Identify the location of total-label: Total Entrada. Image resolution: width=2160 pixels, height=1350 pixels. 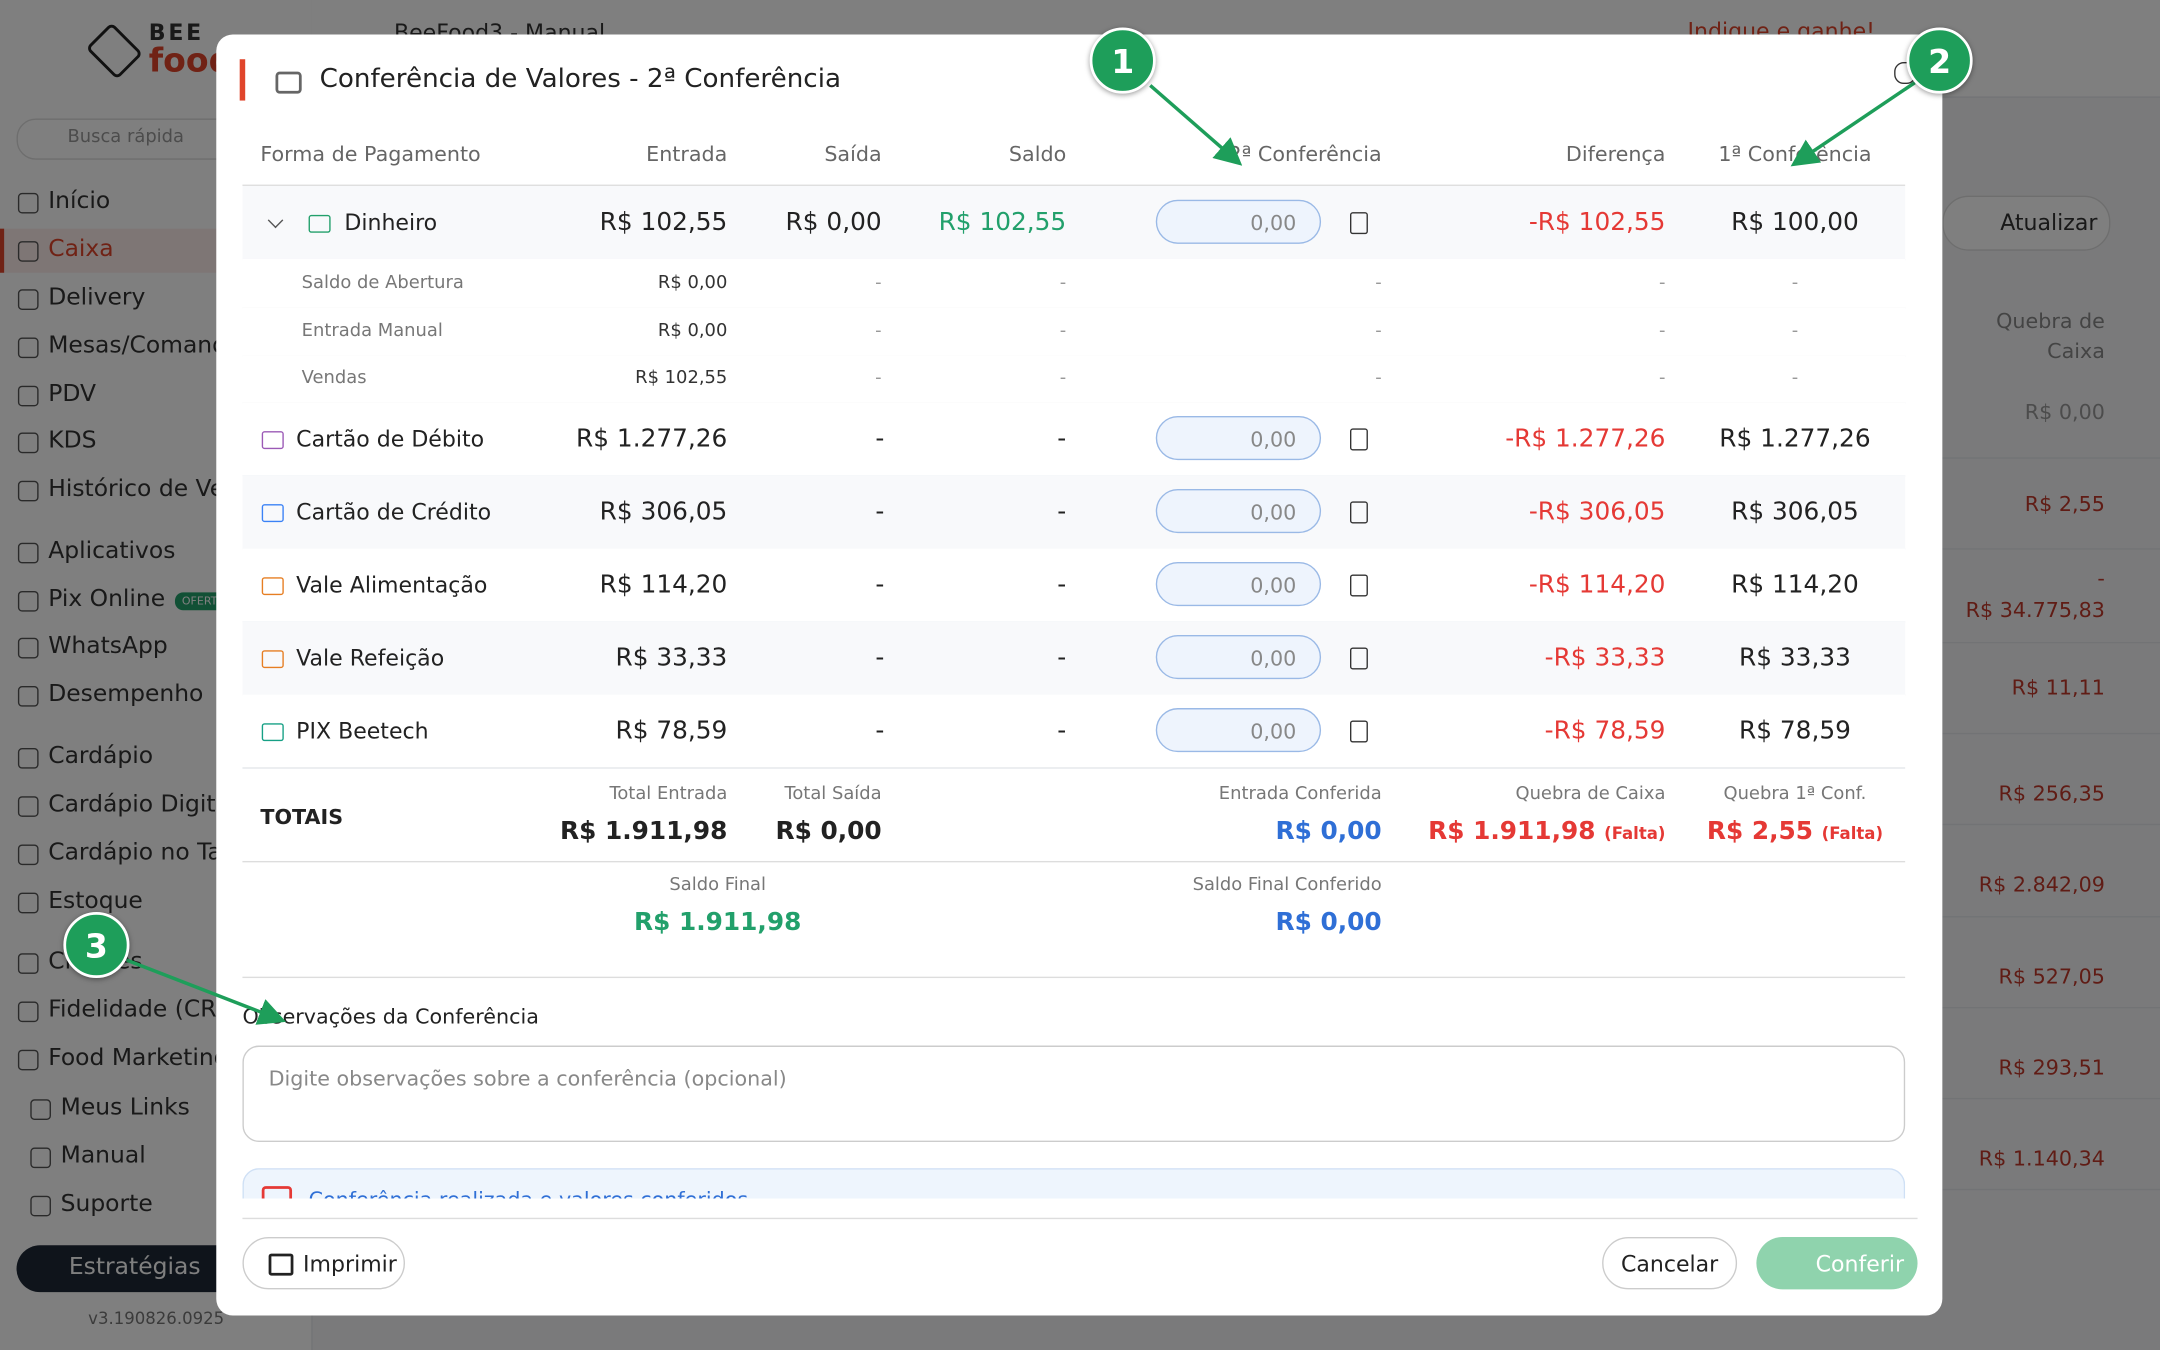
(668, 794).